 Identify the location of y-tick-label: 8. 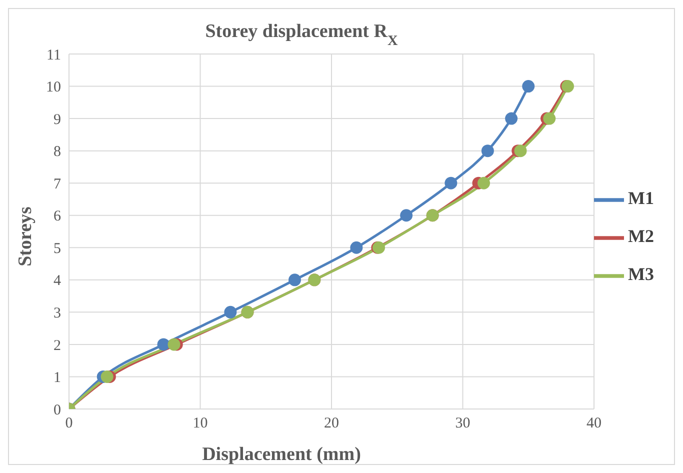
(57, 152).